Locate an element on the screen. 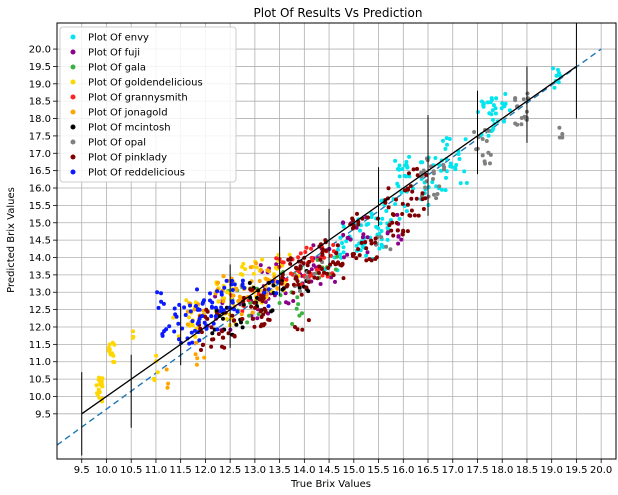 Image resolution: width=618 pixels, height=495 pixels. legend-entry: Plot Of pinklady is located at coordinates (127, 158).